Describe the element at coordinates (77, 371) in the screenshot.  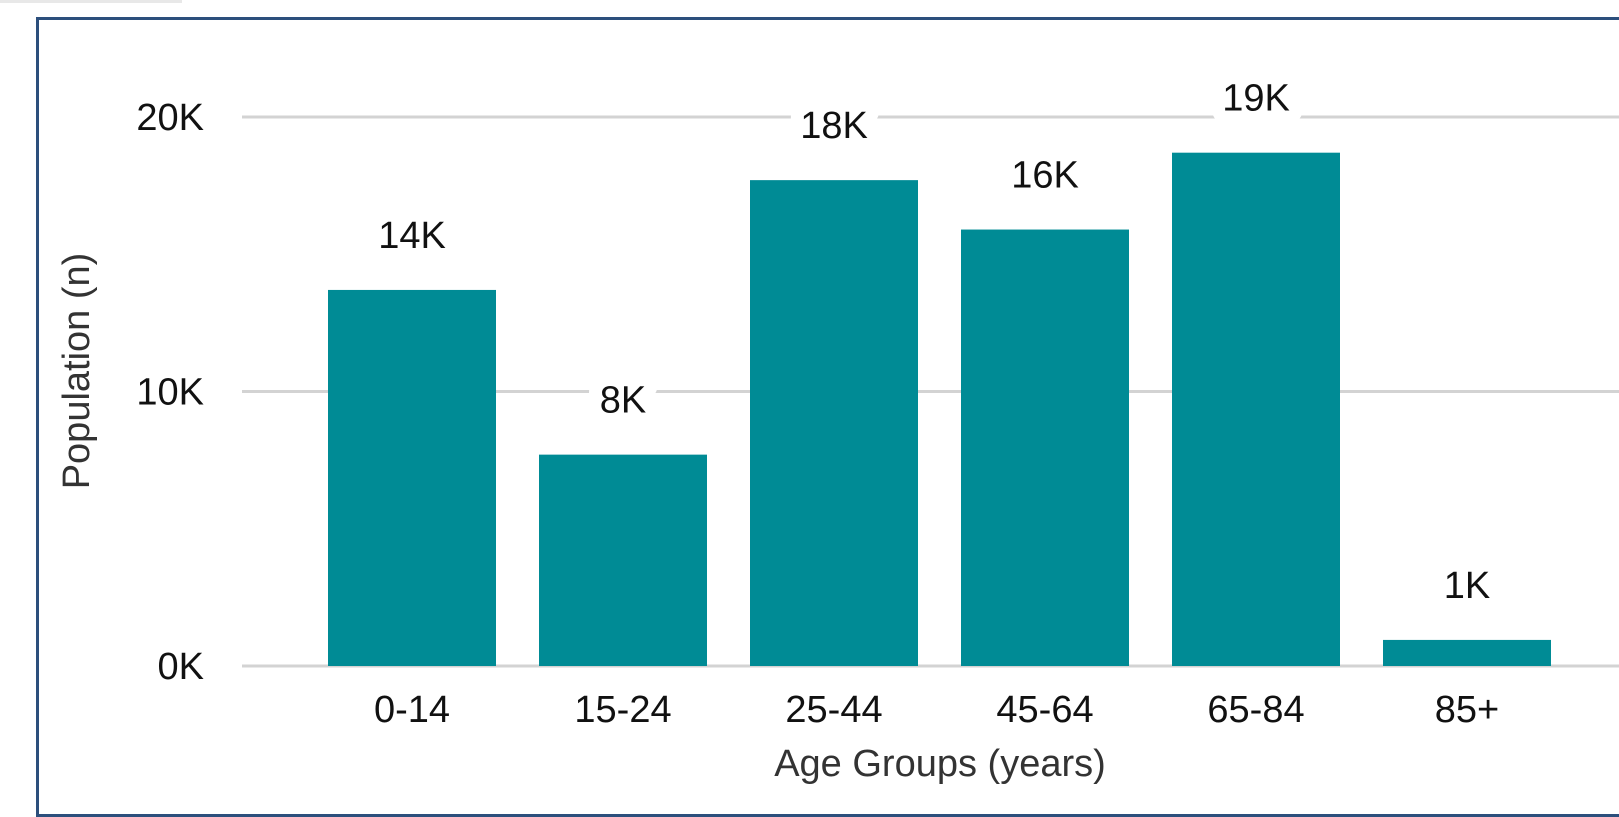
I see `y-axis-title: Population (n)` at that location.